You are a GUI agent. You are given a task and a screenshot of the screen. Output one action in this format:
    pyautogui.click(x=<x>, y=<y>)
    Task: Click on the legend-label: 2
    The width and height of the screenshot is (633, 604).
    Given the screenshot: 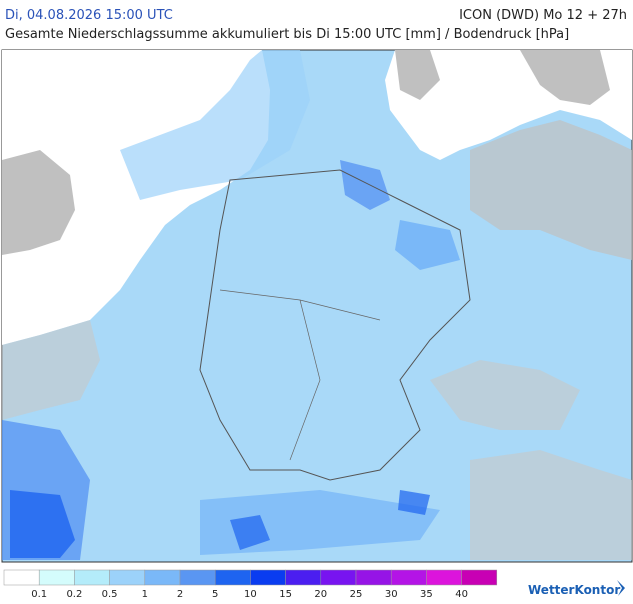 What is the action you would take?
    pyautogui.click(x=180, y=594)
    